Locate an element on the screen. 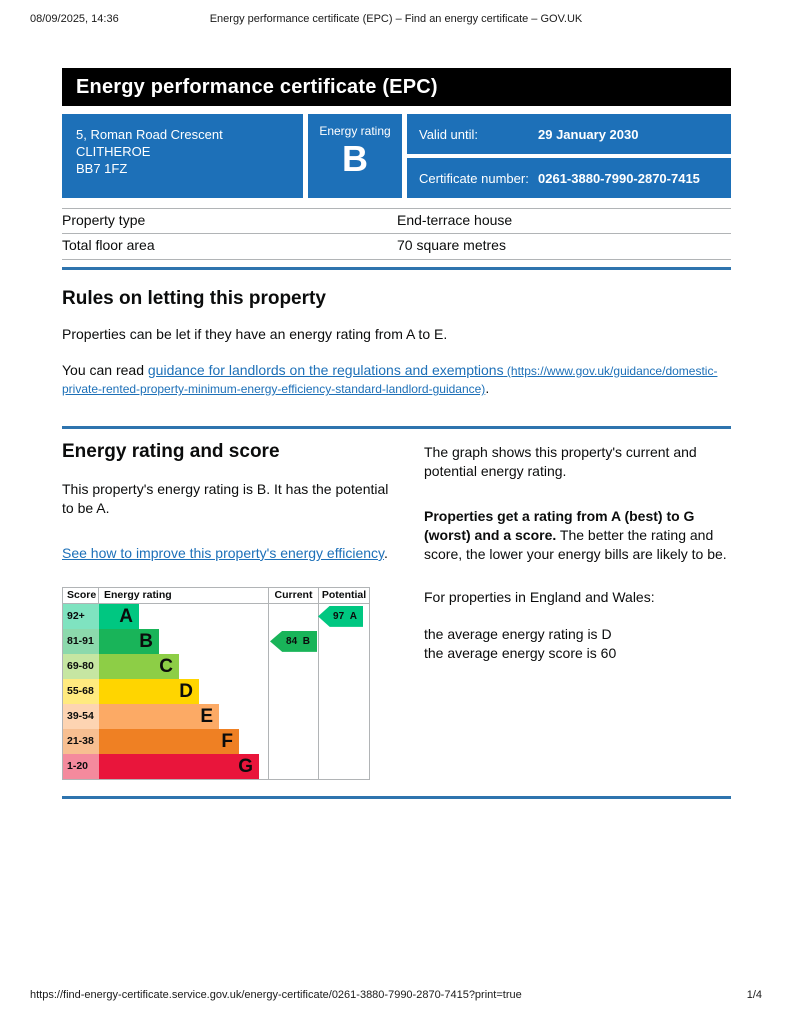 This screenshot has height=1024, width=792. epc-band-row: 21-38 F is located at coordinates (216, 741).